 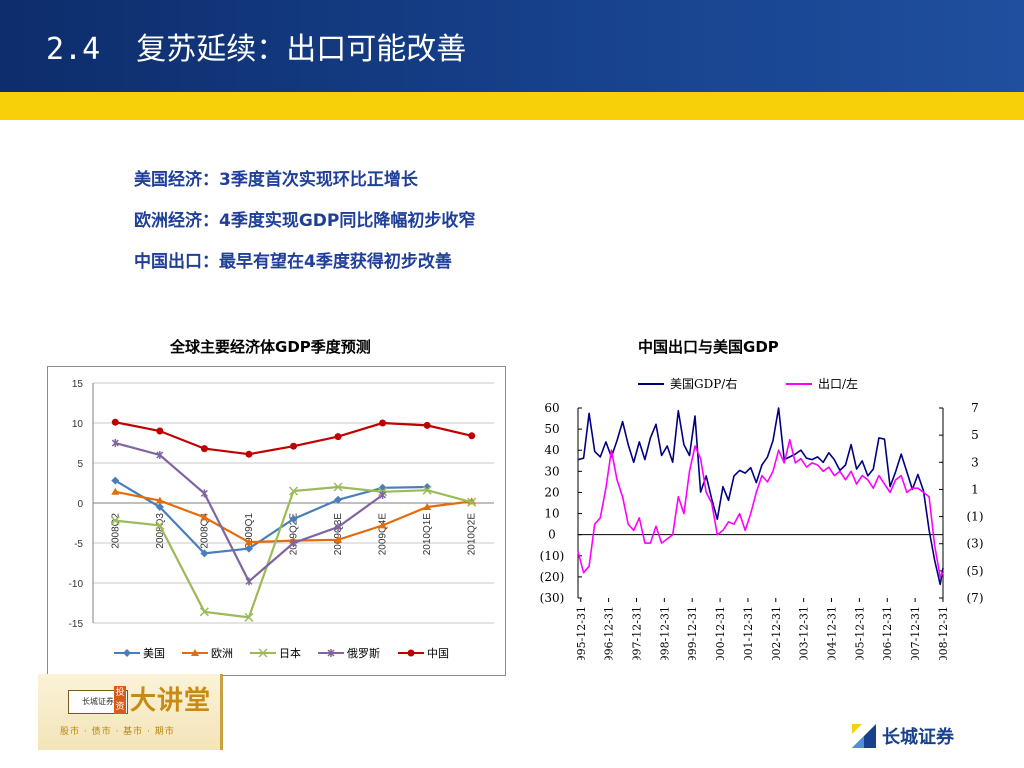 I want to click on x-tick-label: 2010Q2E, so click(x=472, y=534).